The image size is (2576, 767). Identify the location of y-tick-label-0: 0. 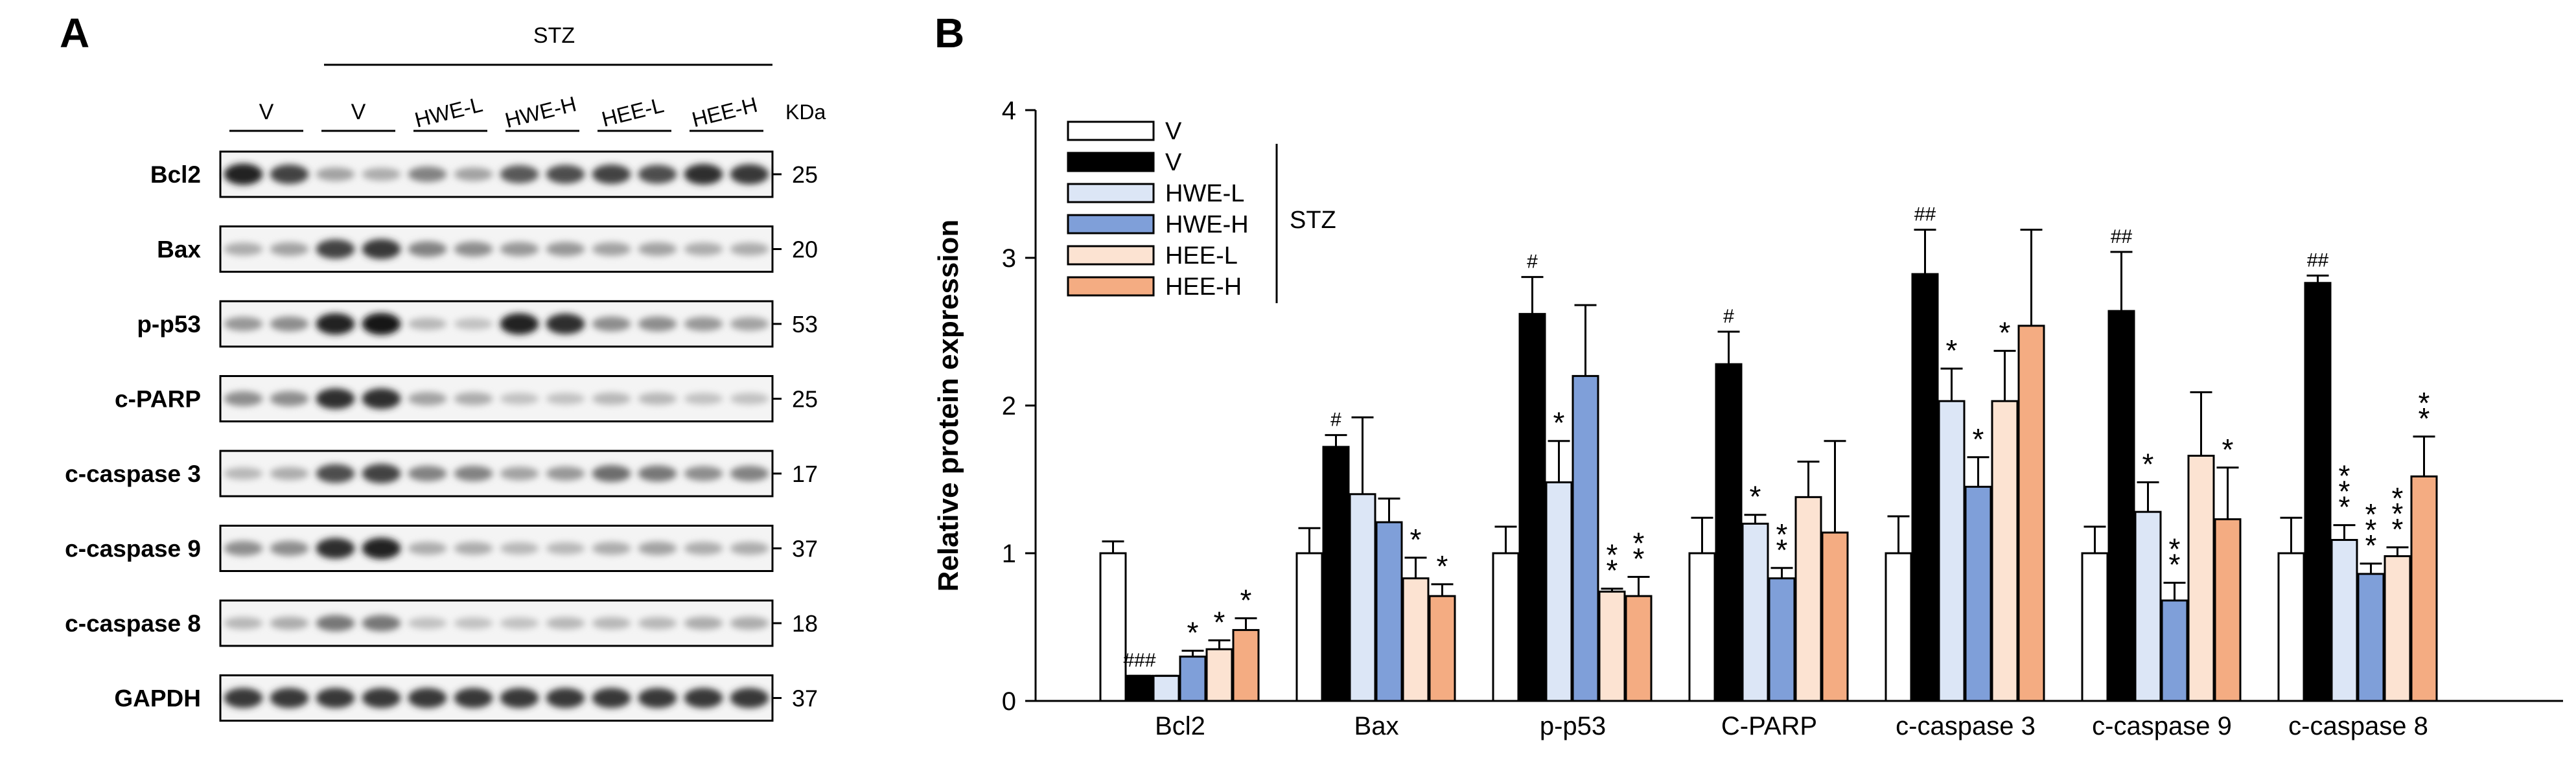
(1009, 701).